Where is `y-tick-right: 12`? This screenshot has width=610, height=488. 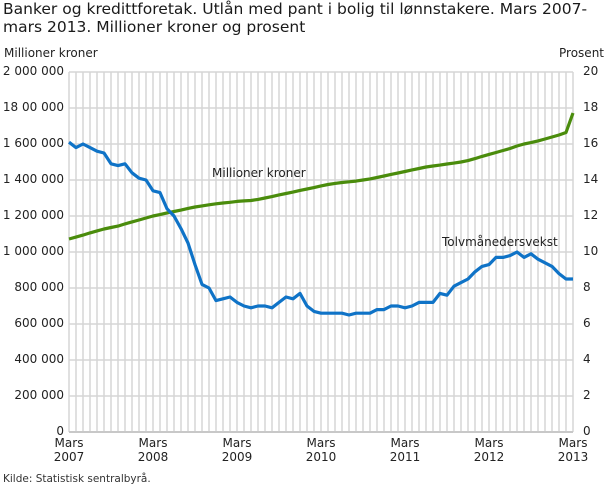
y-tick-right: 12 is located at coordinates (591, 215).